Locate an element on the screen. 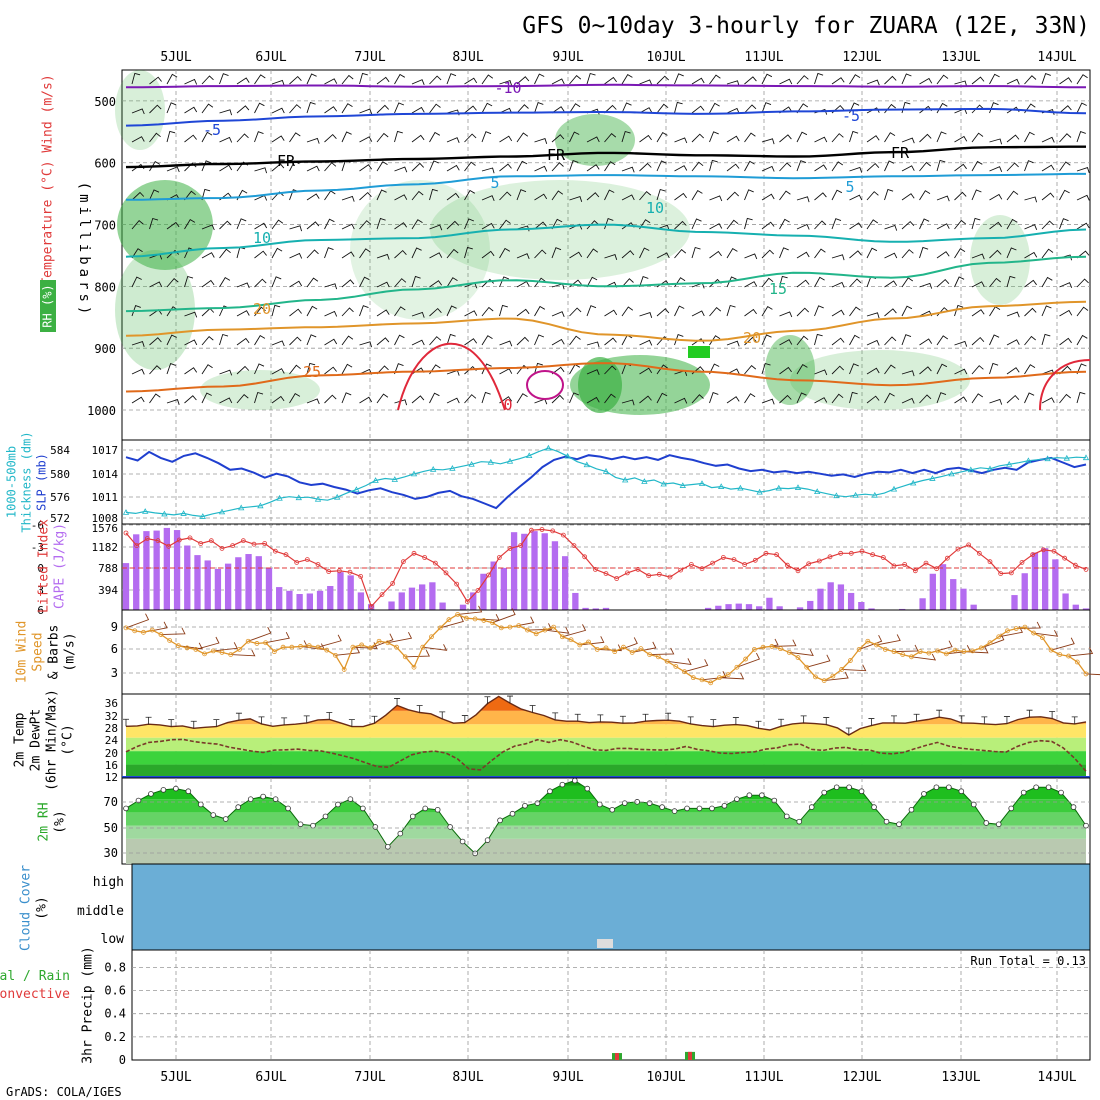 The width and height of the screenshot is (1100, 1100). thickness-marker is located at coordinates (567, 455).